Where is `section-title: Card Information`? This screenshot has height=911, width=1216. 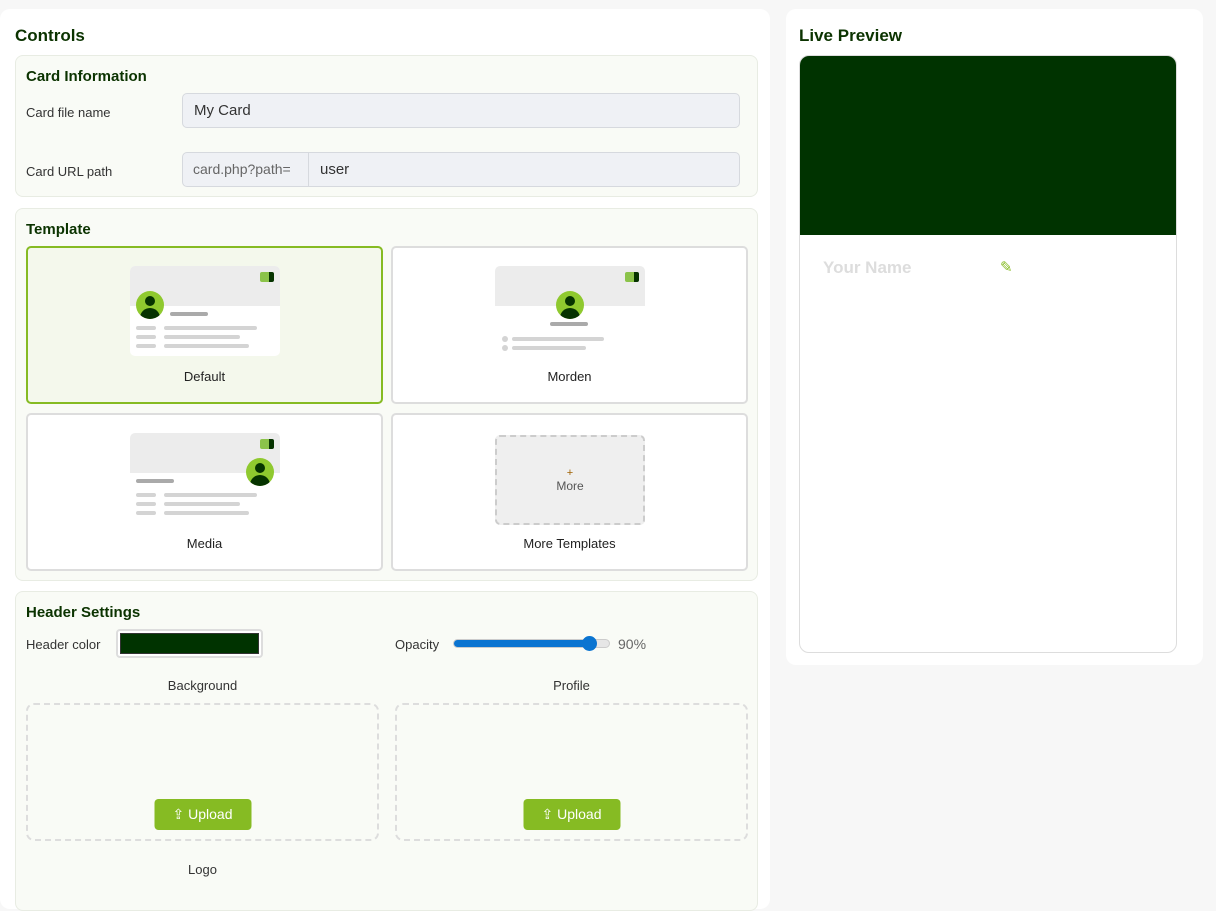 section-title: Card Information is located at coordinates (86, 76).